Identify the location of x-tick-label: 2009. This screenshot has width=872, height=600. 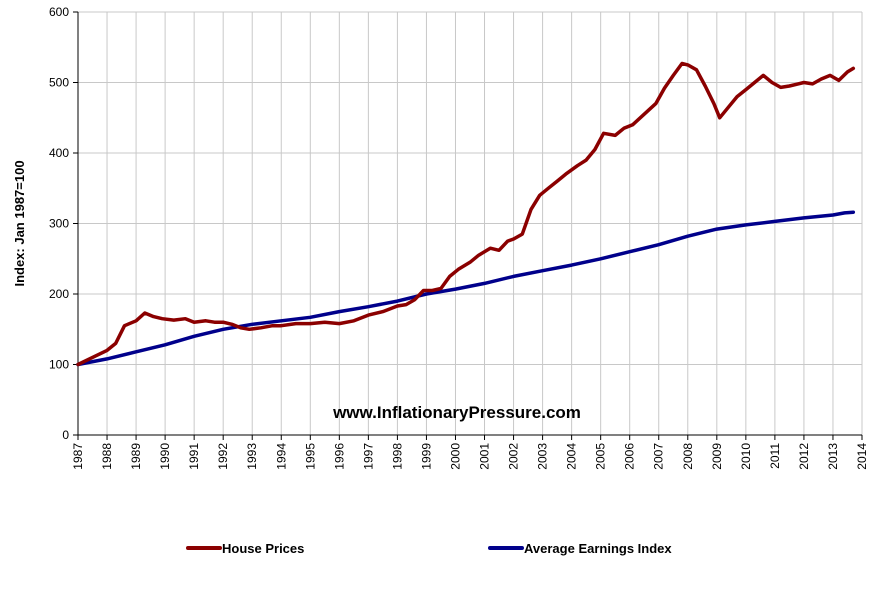
(717, 456).